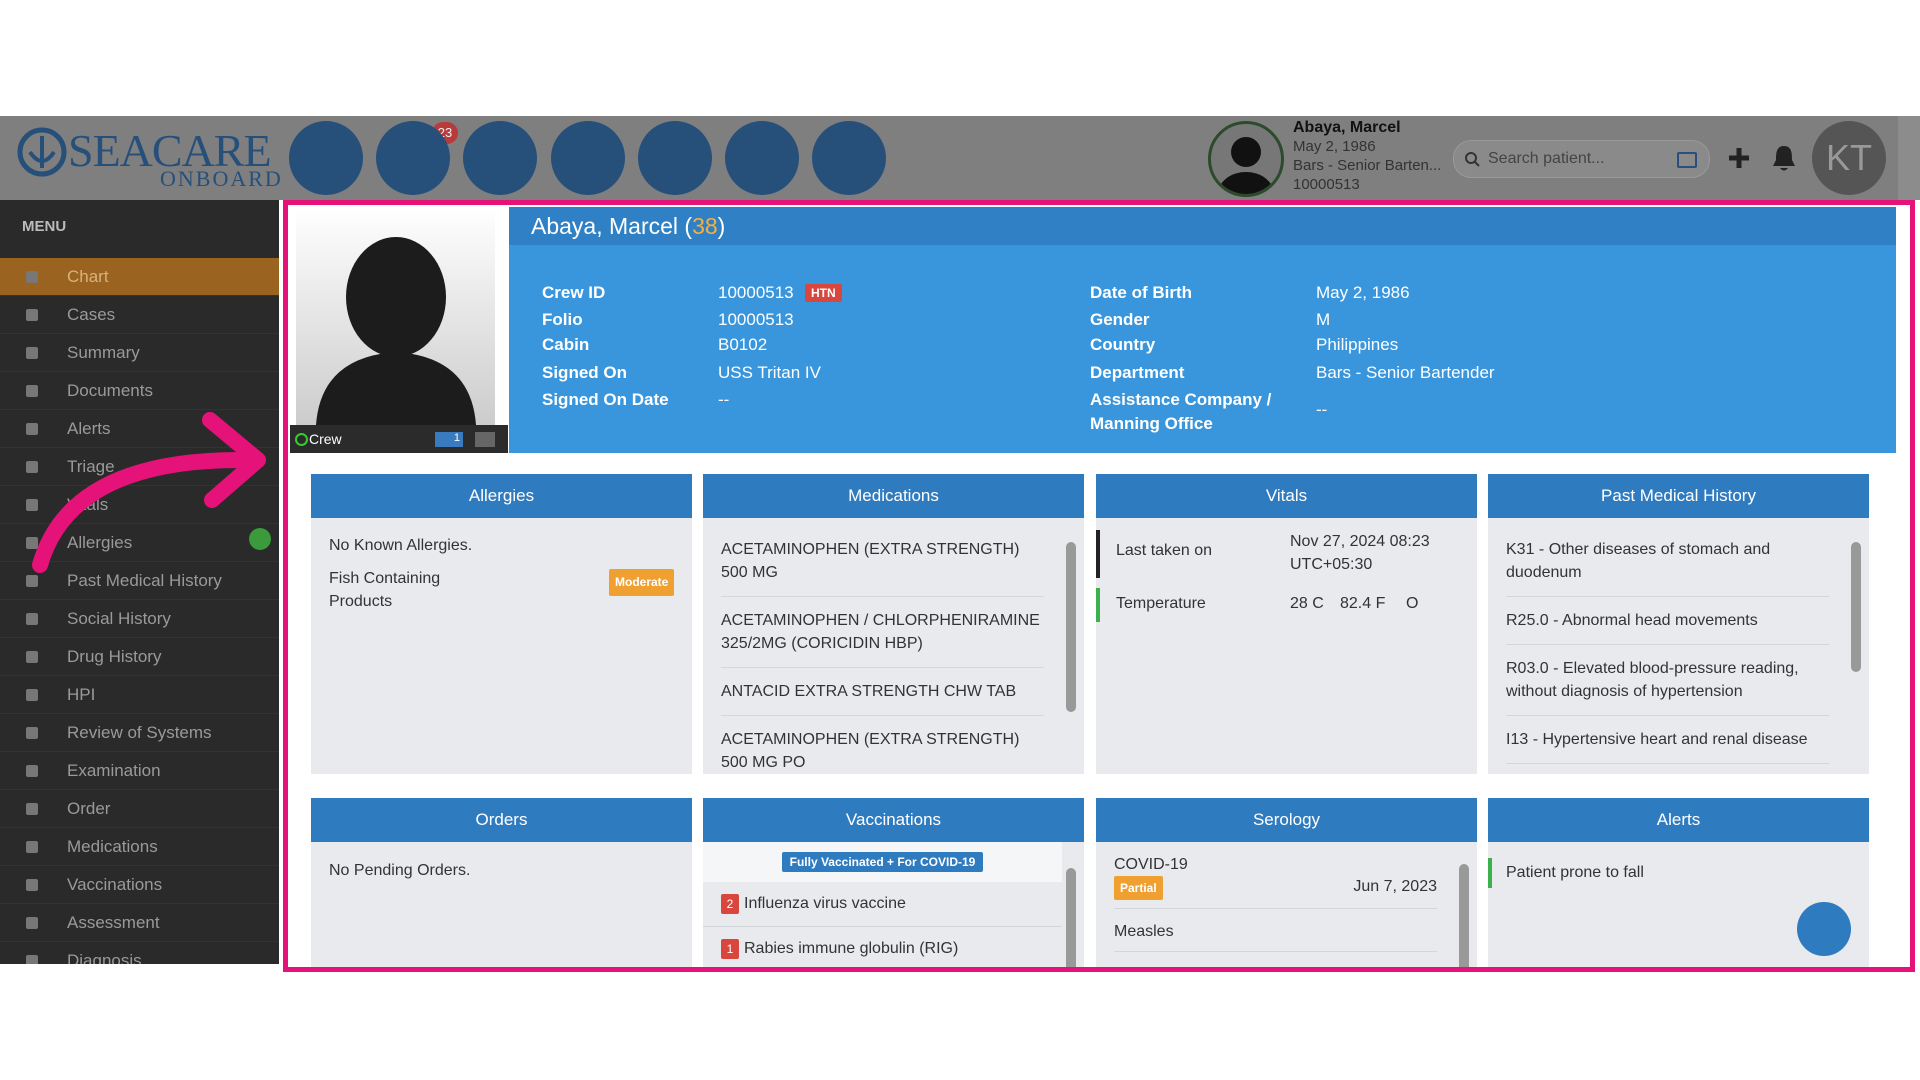  What do you see at coordinates (1687, 160) in the screenshot?
I see `card-icon` at bounding box center [1687, 160].